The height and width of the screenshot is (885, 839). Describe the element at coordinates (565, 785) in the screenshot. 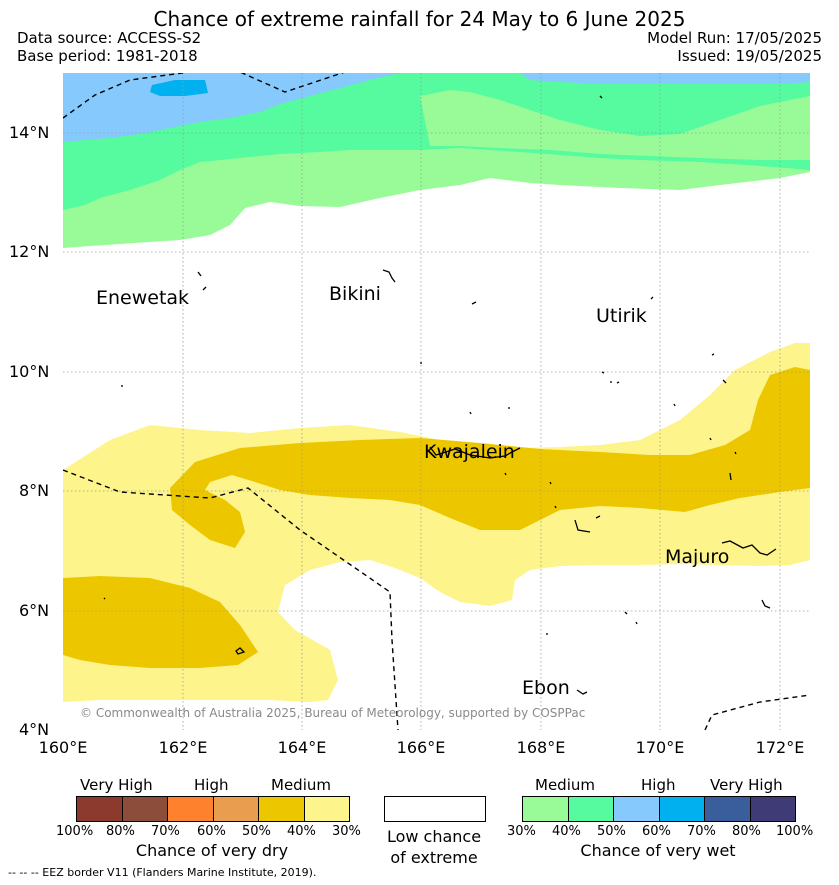

I see `legend-wet-medium: Medium` at that location.